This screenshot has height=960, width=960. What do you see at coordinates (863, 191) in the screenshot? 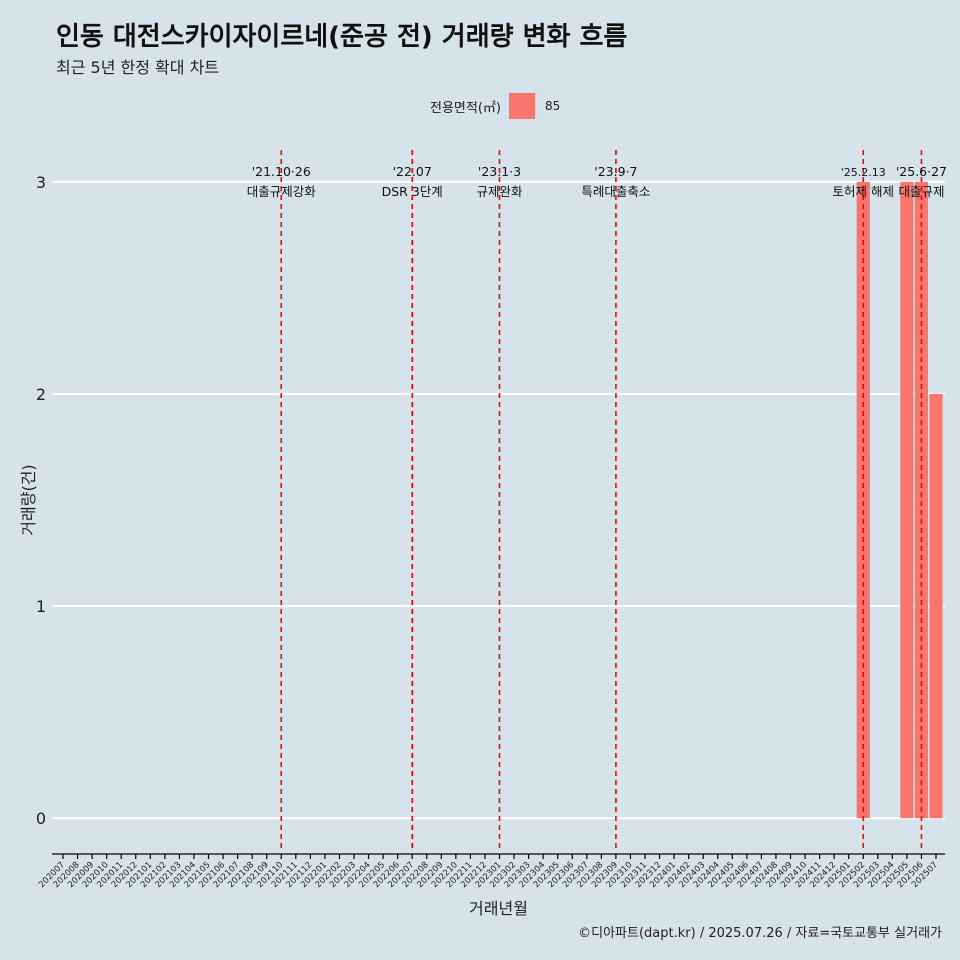
I see `event-label: 토허제 해제` at bounding box center [863, 191].